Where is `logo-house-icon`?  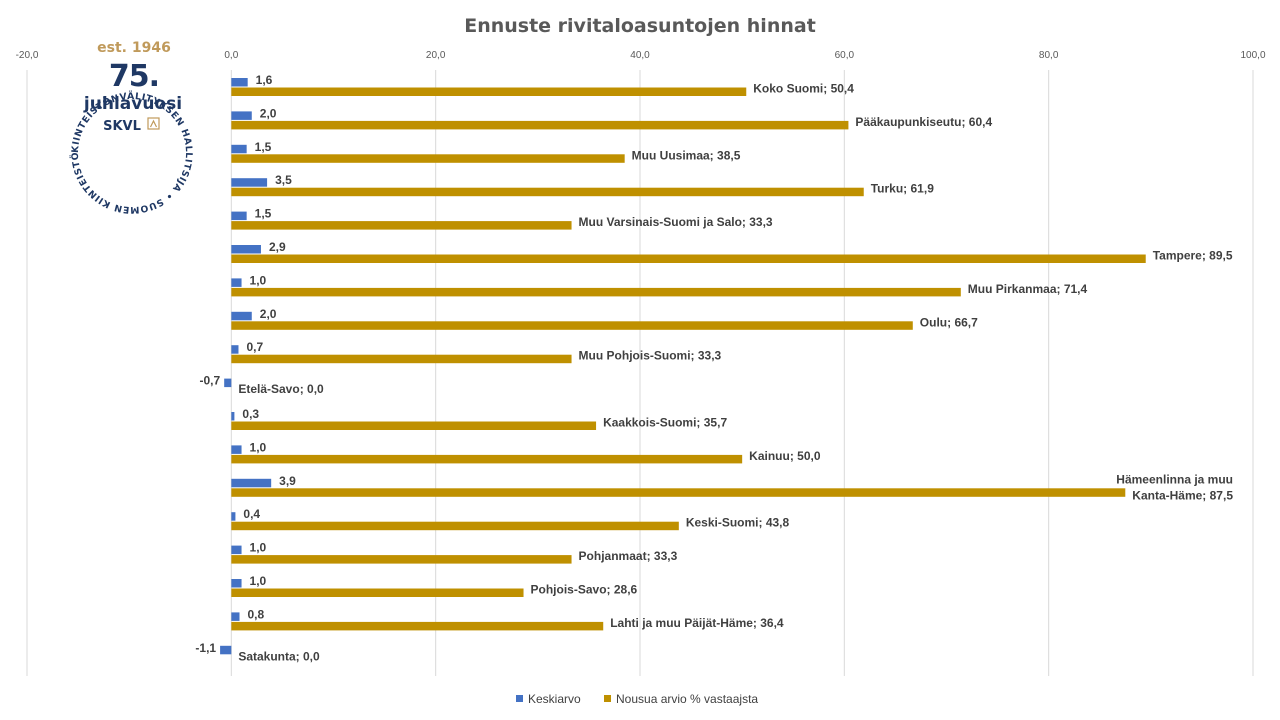
logo-house-icon is located at coordinates (153, 123).